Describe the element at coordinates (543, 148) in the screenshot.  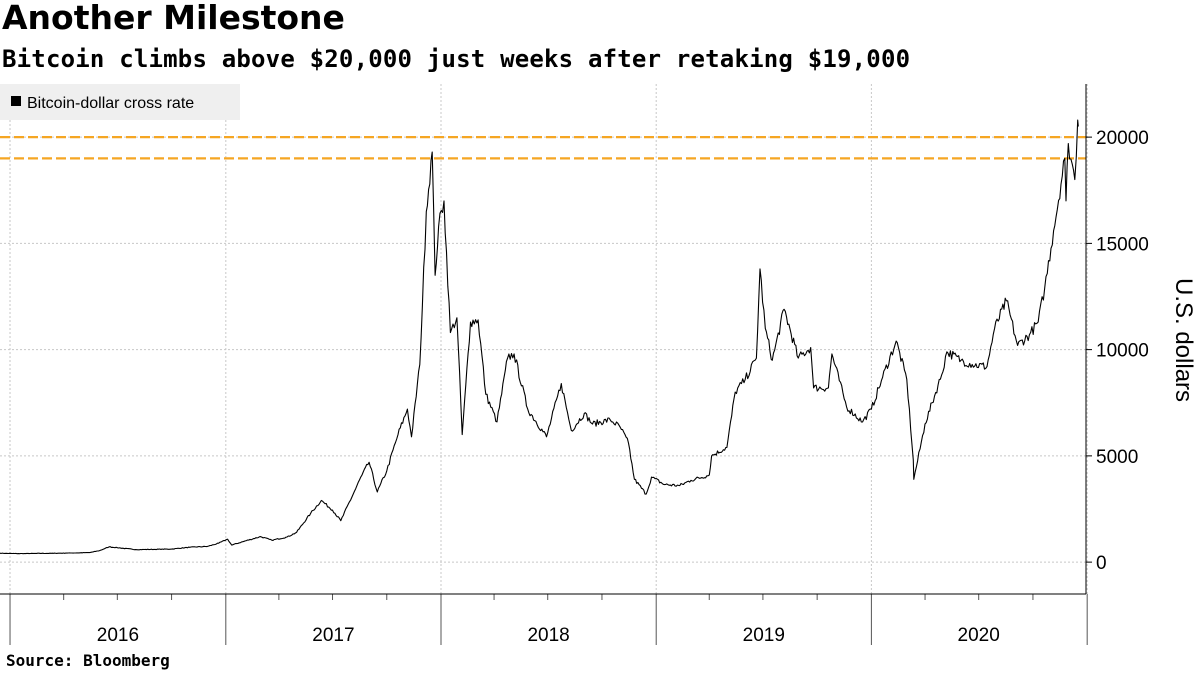
I see `reference-lines` at that location.